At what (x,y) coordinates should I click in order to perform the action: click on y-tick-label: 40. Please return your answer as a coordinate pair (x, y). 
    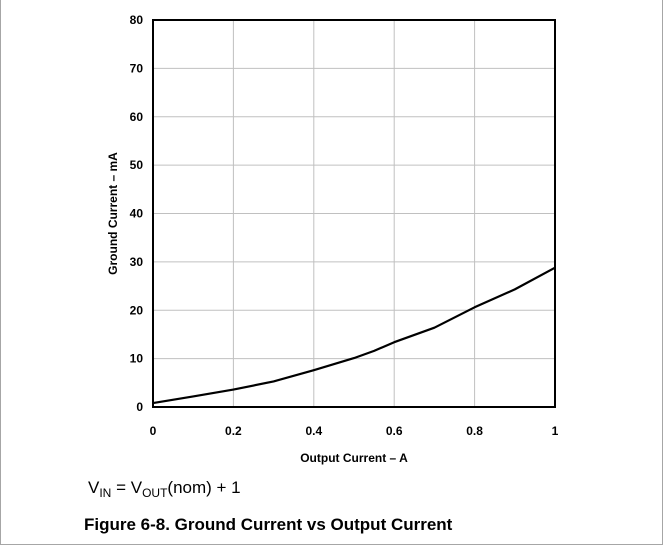
    Looking at the image, I should click on (137, 214).